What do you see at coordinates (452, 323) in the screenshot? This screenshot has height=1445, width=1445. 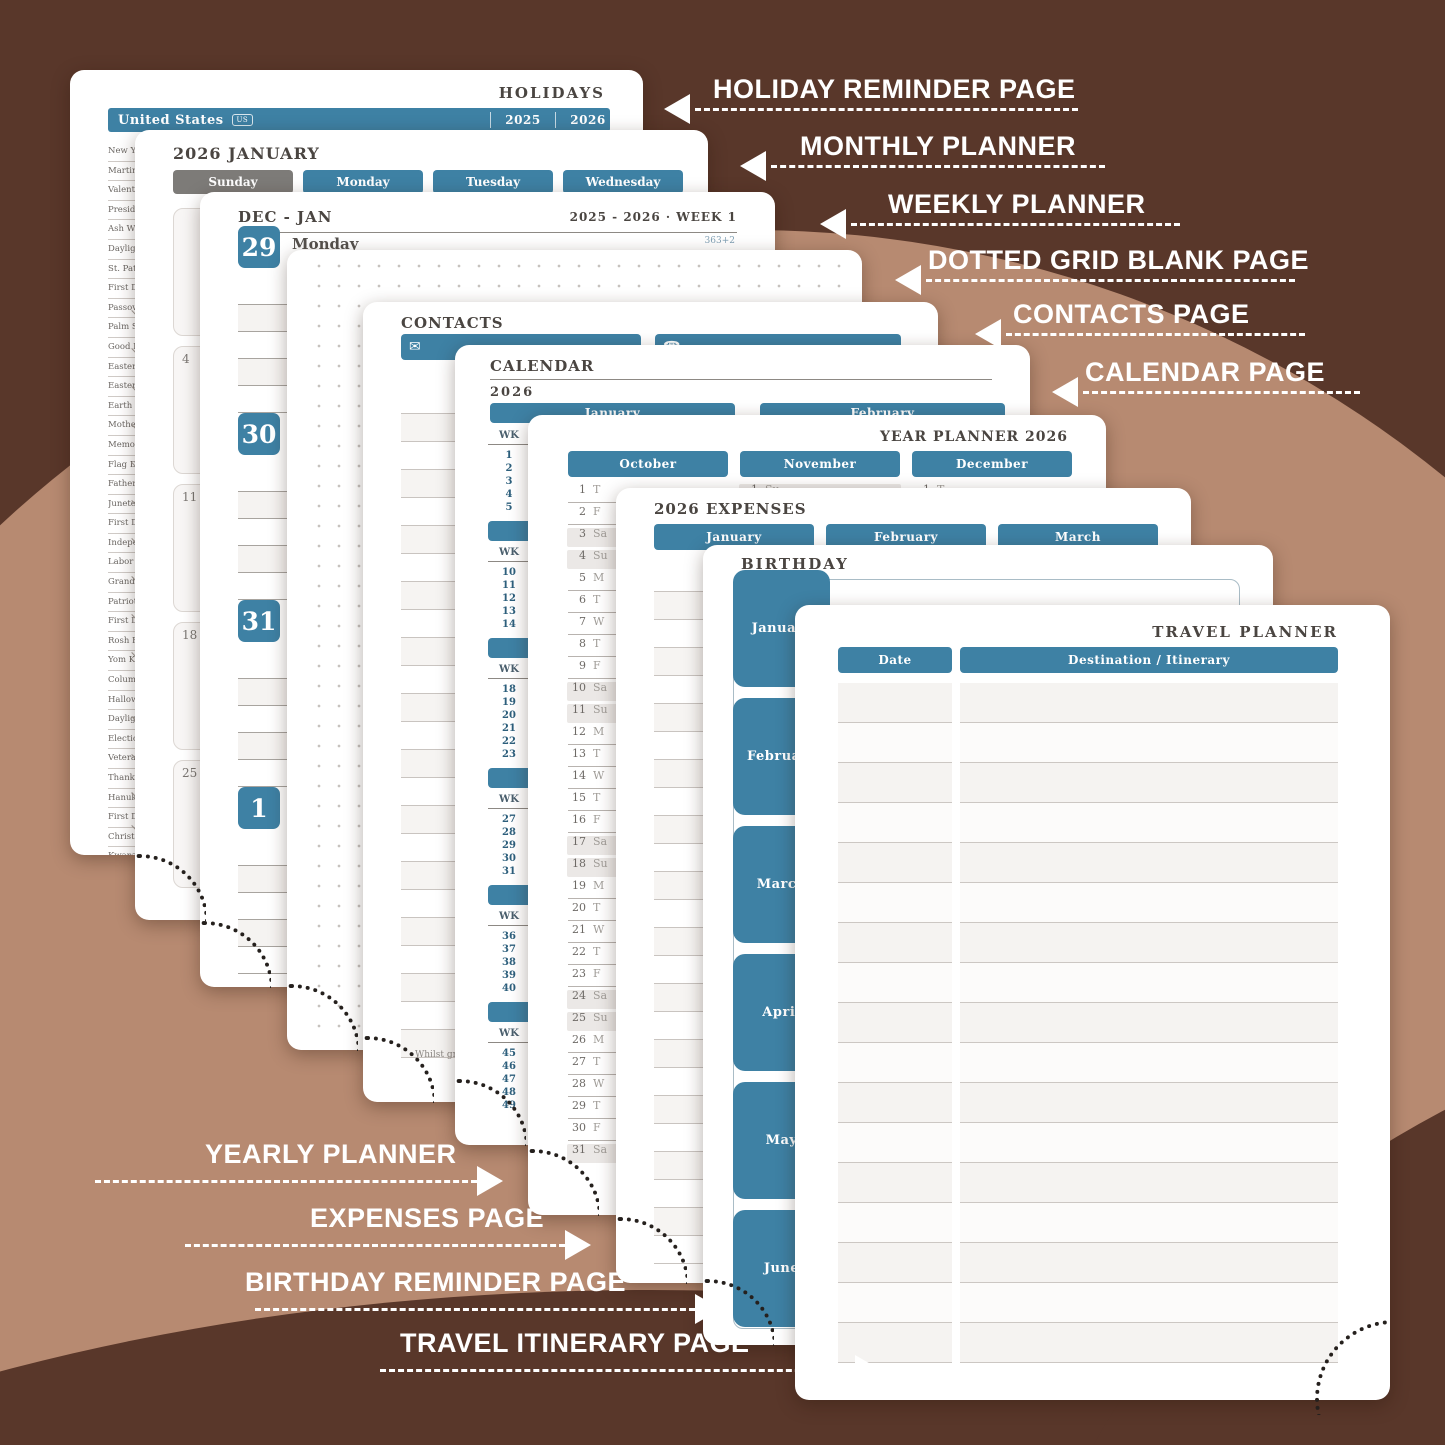 I see `contacts-title: CONTACTS` at bounding box center [452, 323].